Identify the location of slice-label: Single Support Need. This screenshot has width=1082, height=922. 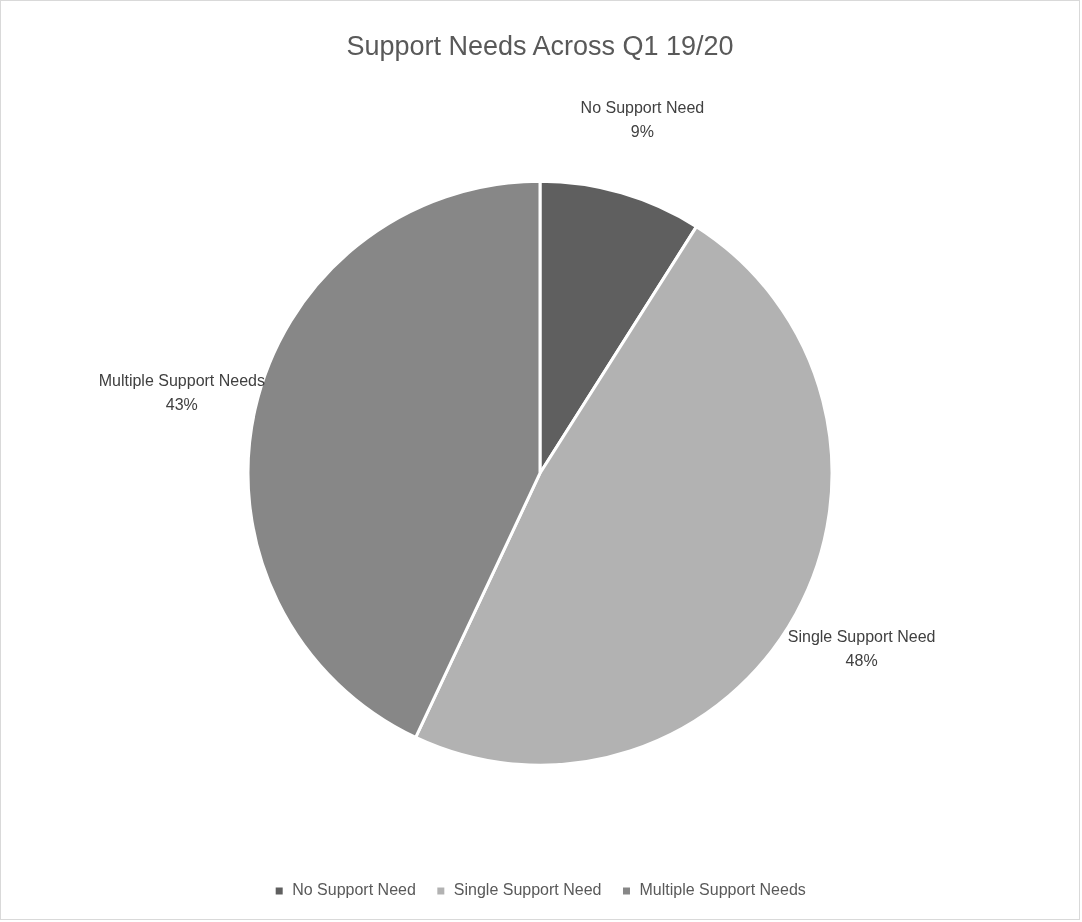
(861, 637).